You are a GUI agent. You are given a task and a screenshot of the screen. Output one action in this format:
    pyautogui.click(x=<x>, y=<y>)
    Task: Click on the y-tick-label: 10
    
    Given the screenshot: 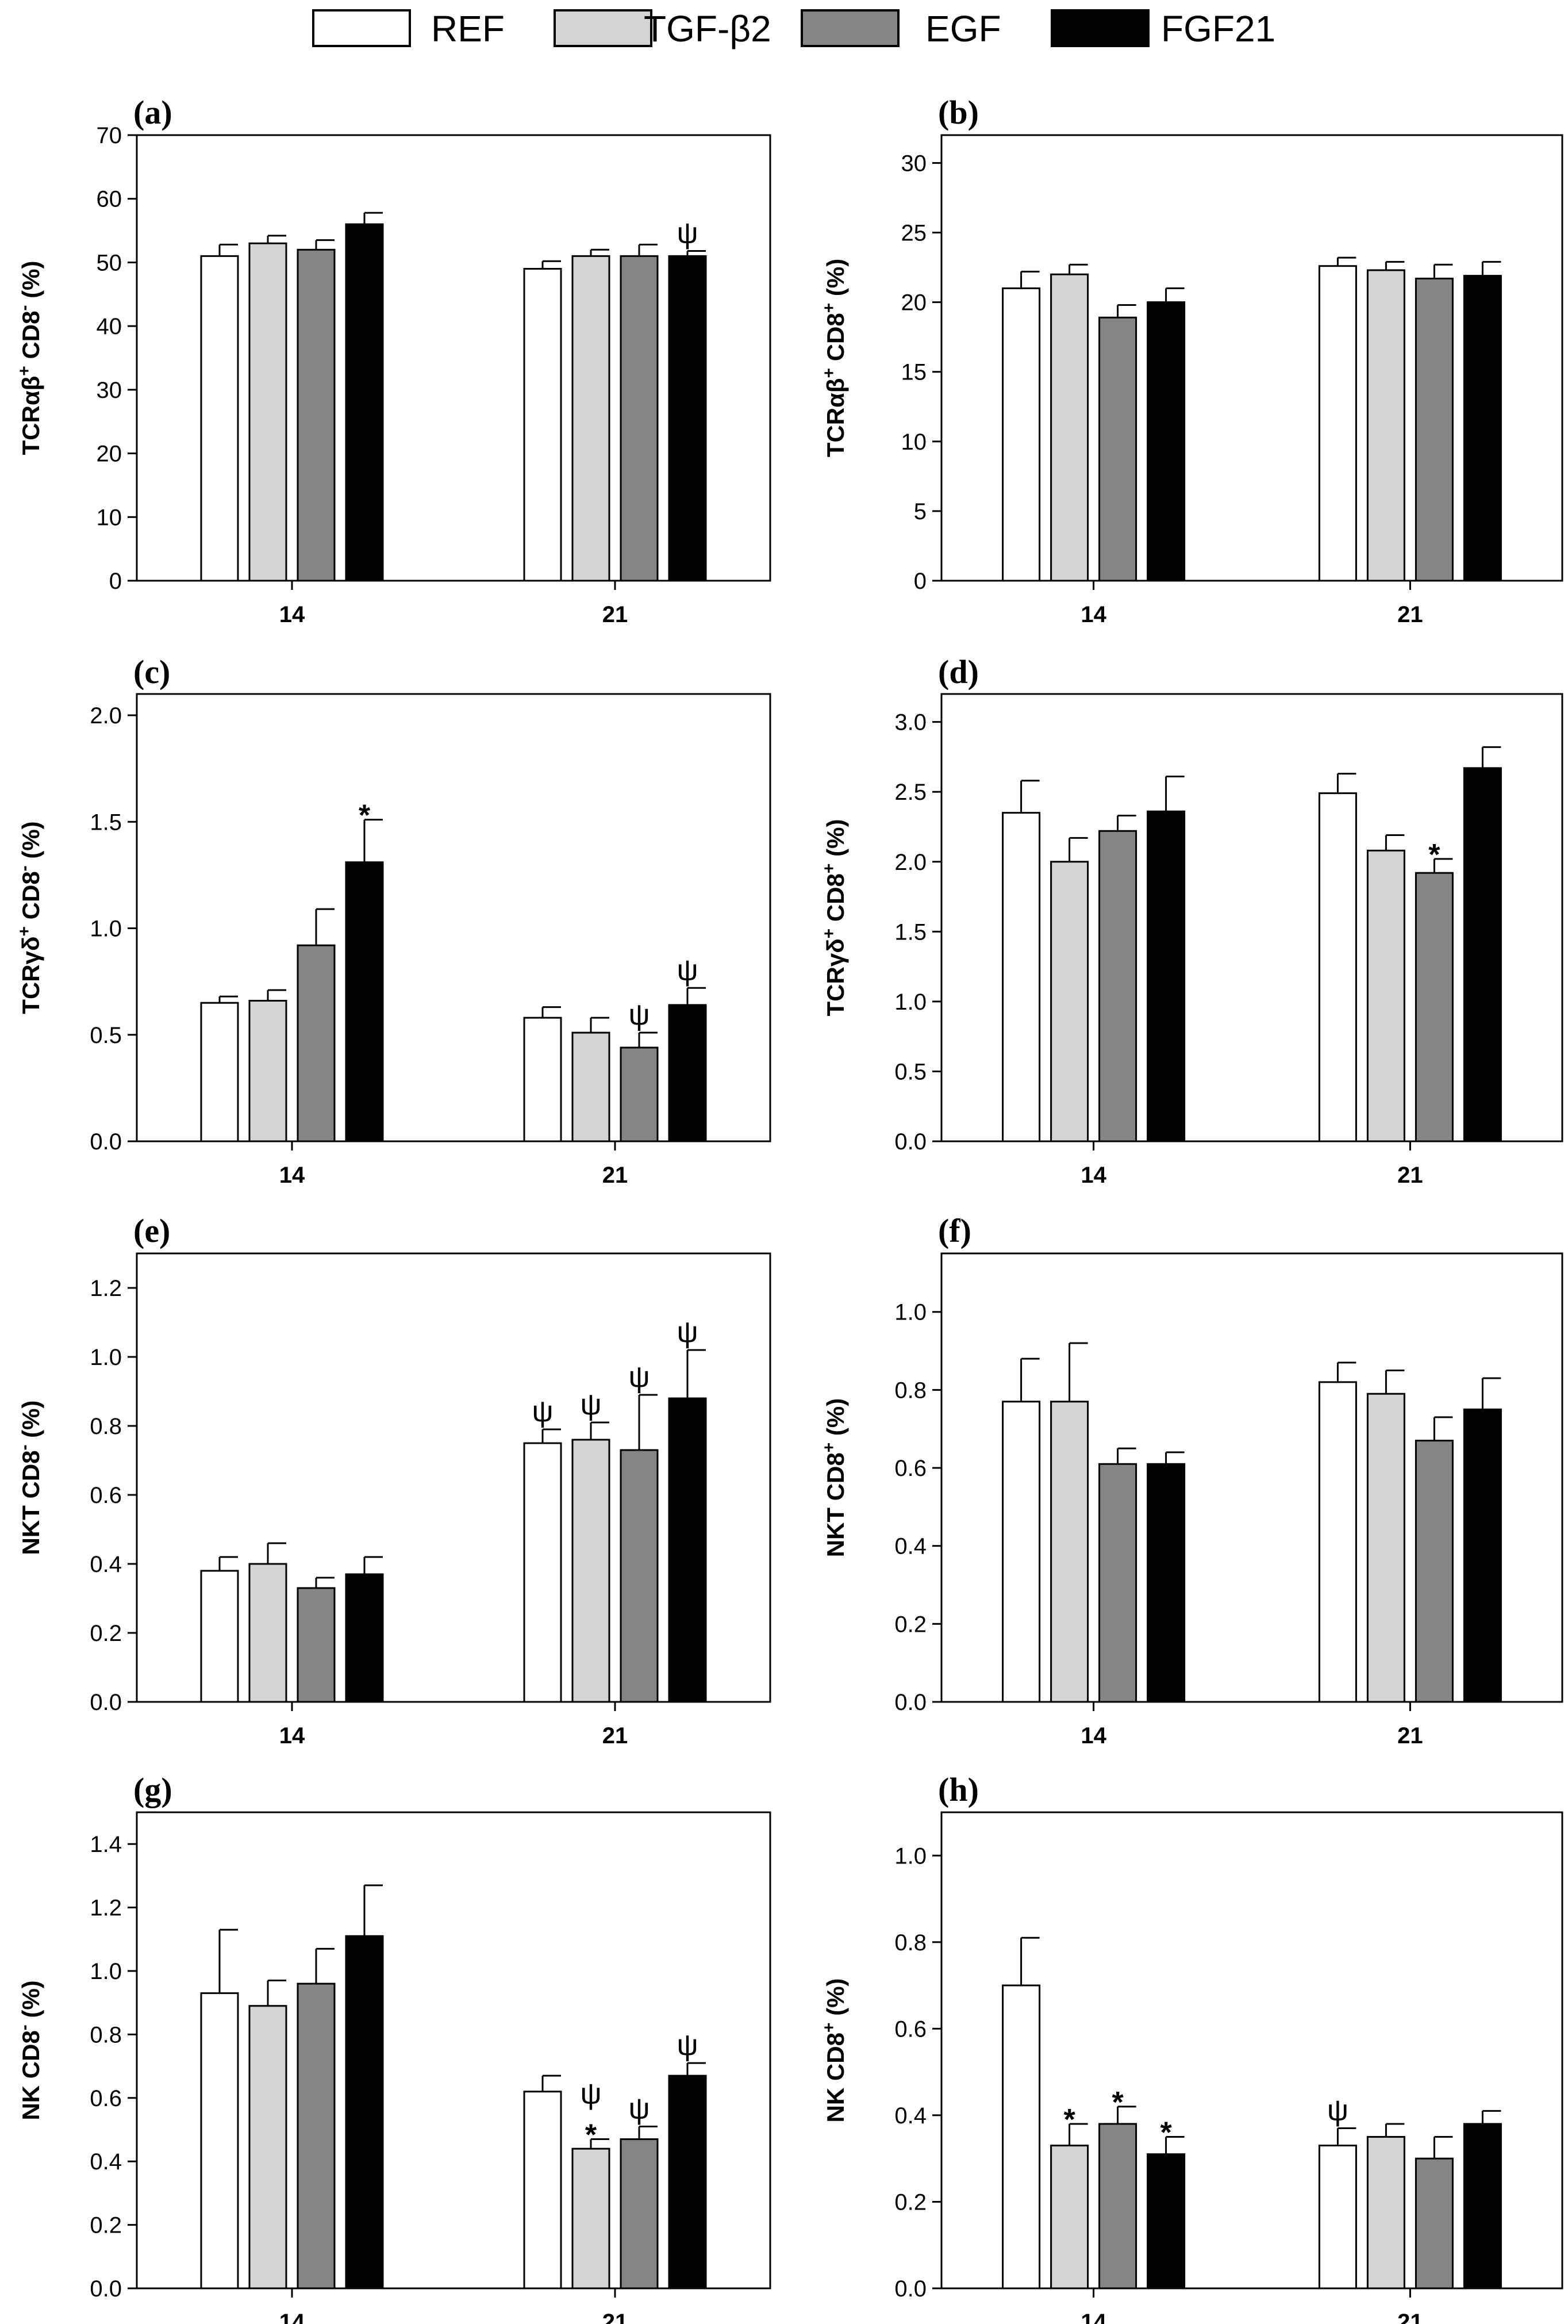 What is the action you would take?
    pyautogui.click(x=110, y=517)
    